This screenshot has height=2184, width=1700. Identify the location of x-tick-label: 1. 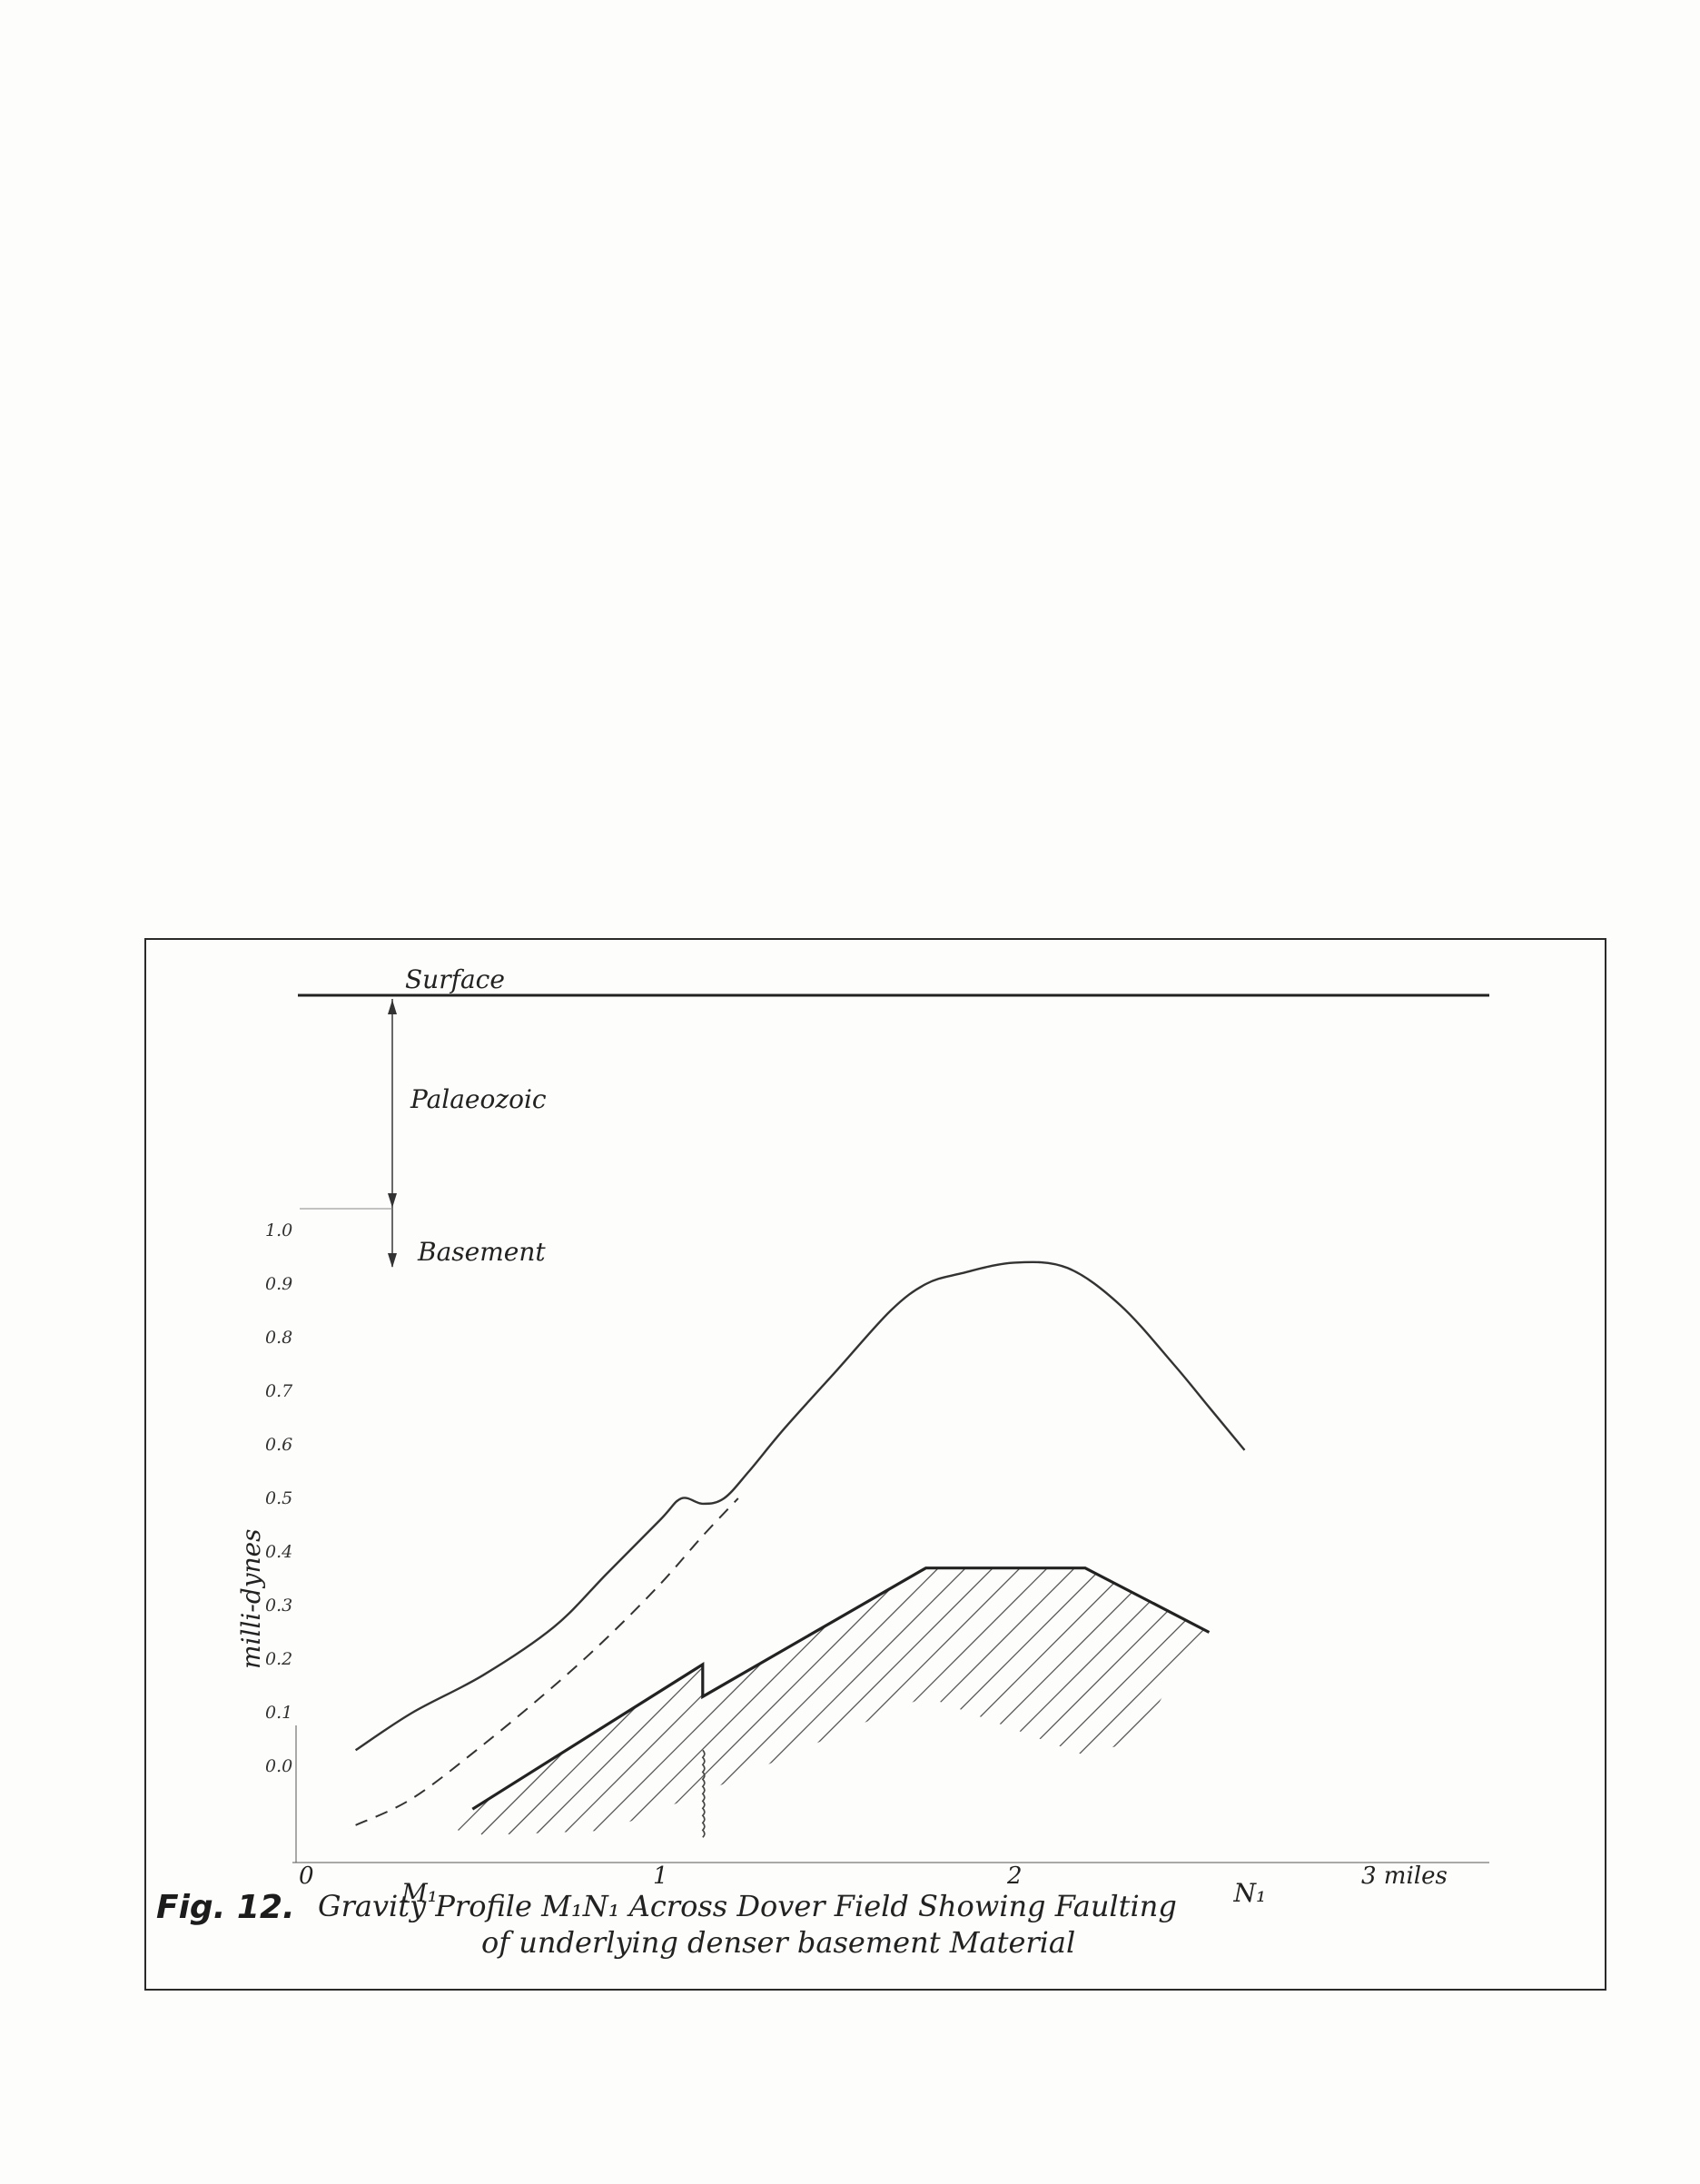
(660, 1877).